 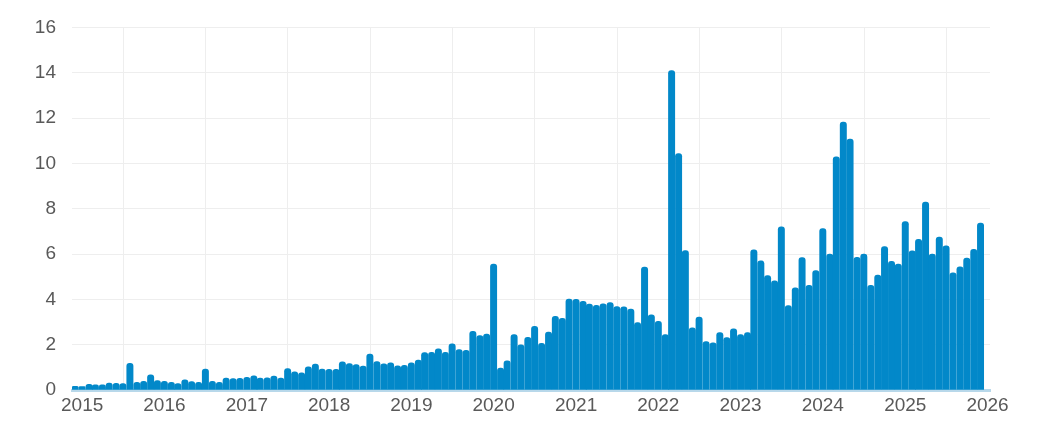 What do you see at coordinates (493, 404) in the screenshot?
I see `x-tick-label: 2020` at bounding box center [493, 404].